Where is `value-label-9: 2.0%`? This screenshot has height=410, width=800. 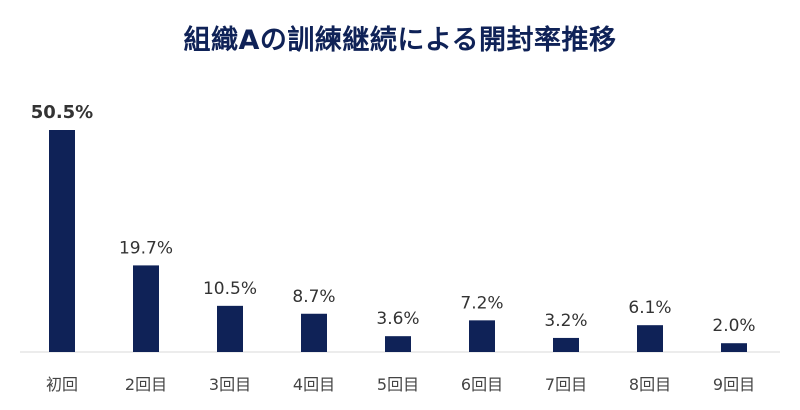 value-label-9: 2.0% is located at coordinates (733, 326).